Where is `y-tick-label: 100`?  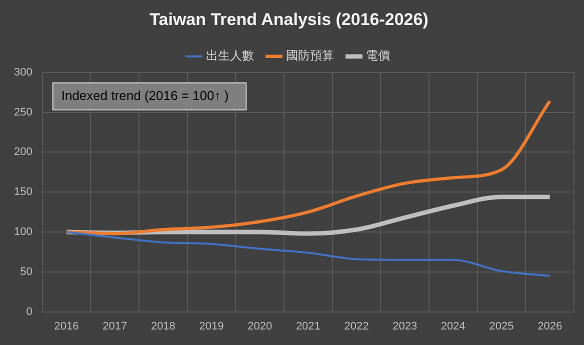
y-tick-label: 100 is located at coordinates (23, 232).